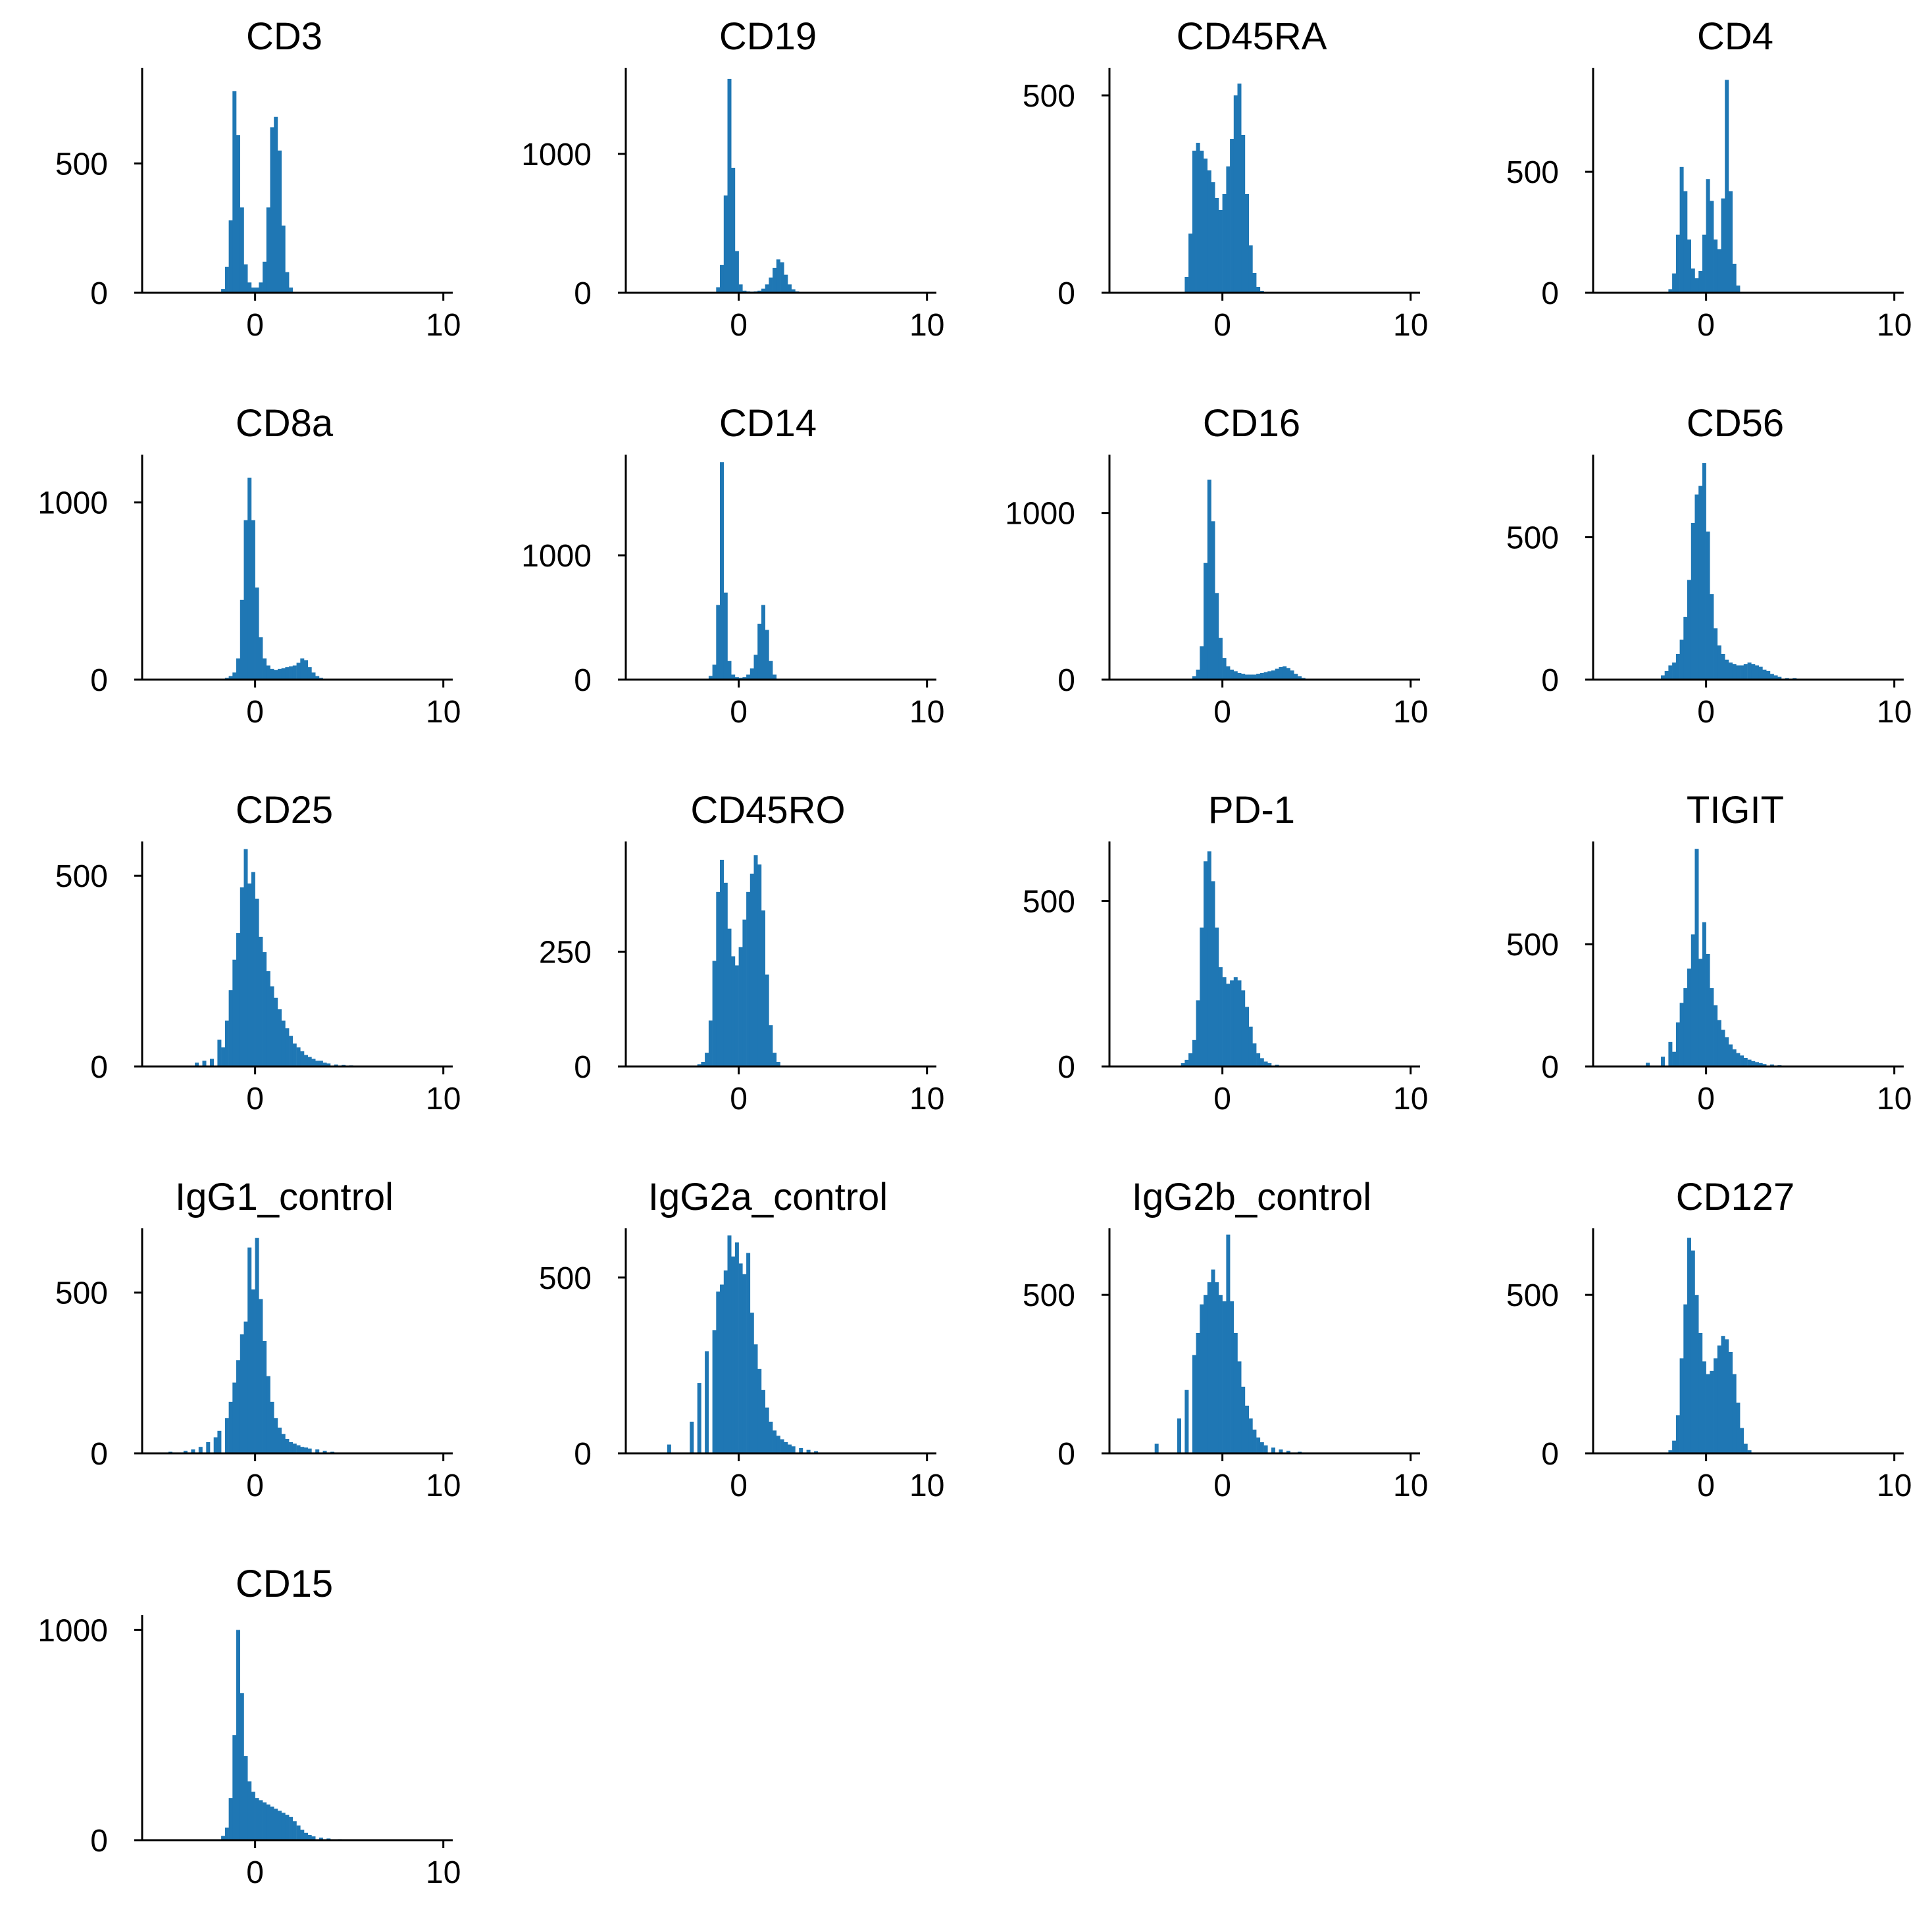 This screenshot has width=1932, height=1929. I want to click on y-tick-label: 500, so click(1532, 538).